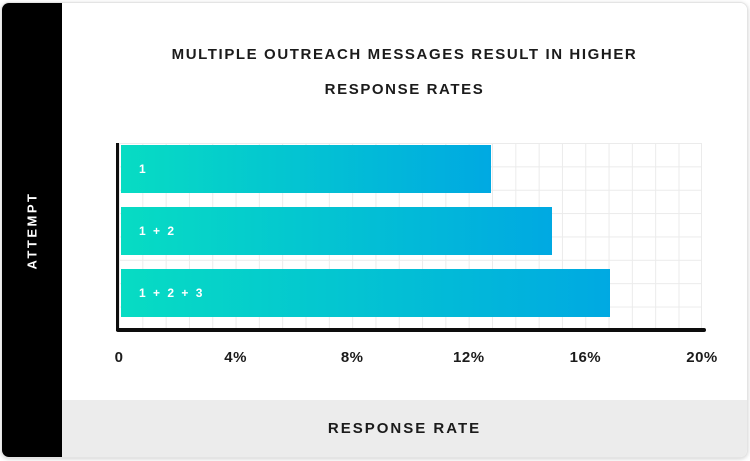 The height and width of the screenshot is (461, 750). Describe the element at coordinates (365, 293) in the screenshot. I see `bar-attempt-1-2-3: 1 + 2 + 3` at that location.